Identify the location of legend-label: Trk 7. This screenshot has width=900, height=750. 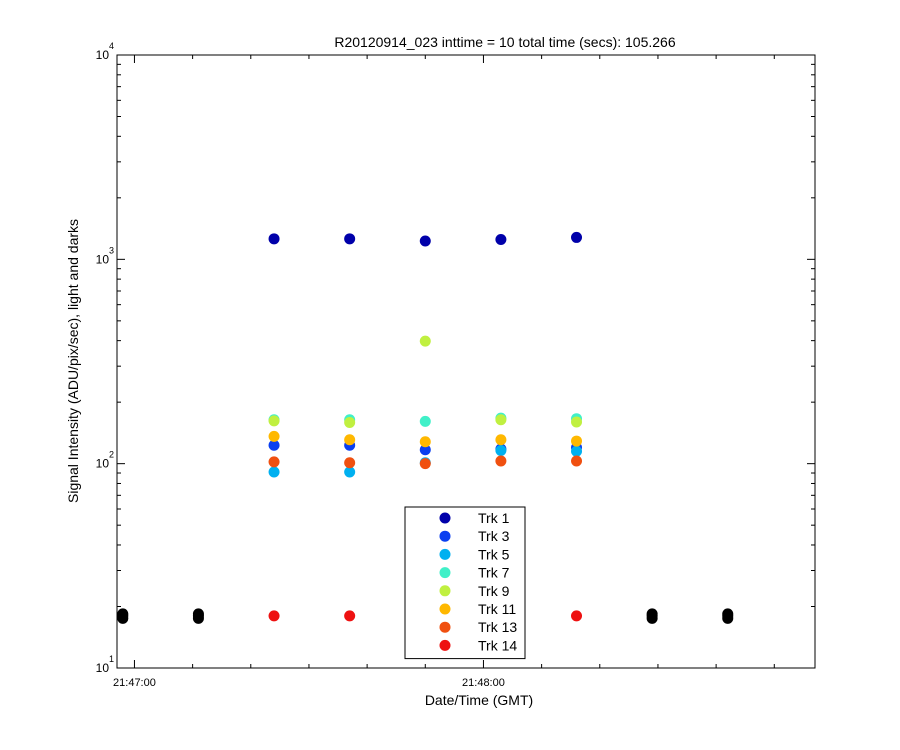
(494, 573).